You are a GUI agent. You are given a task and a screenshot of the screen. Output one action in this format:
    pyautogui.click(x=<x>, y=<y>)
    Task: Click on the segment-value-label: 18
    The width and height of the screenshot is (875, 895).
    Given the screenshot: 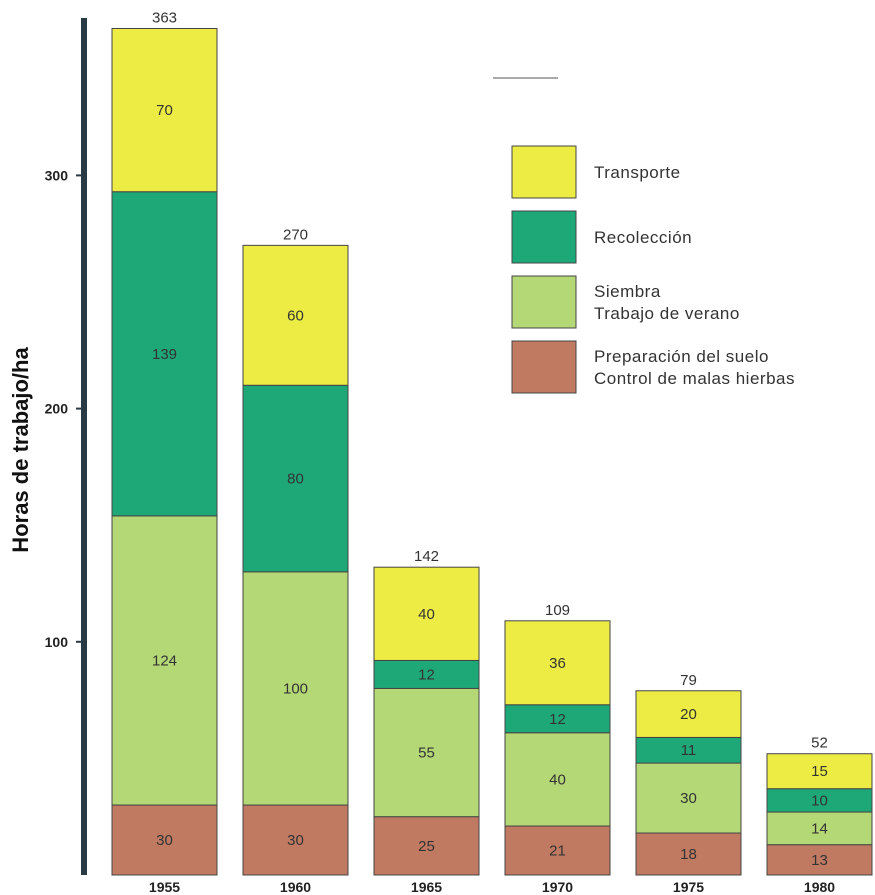 What is the action you would take?
    pyautogui.click(x=688, y=854)
    